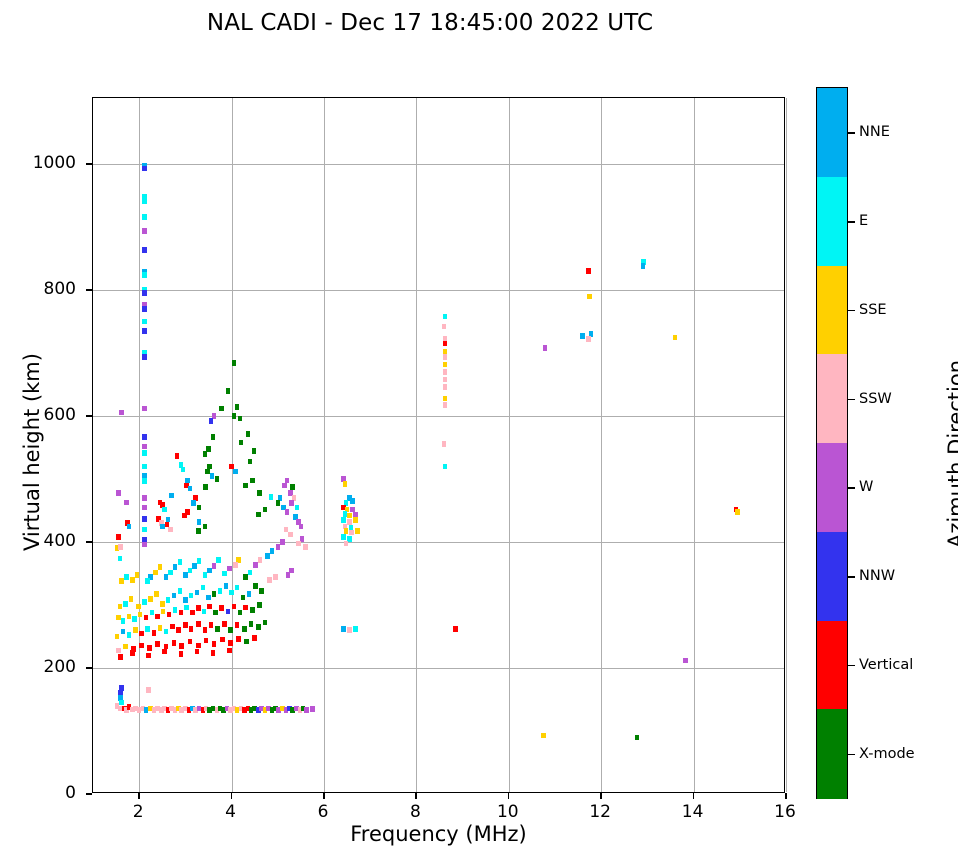 The width and height of the screenshot is (958, 857). What do you see at coordinates (873, 309) in the screenshot?
I see `colorbar-label-sse: SSE` at bounding box center [873, 309].